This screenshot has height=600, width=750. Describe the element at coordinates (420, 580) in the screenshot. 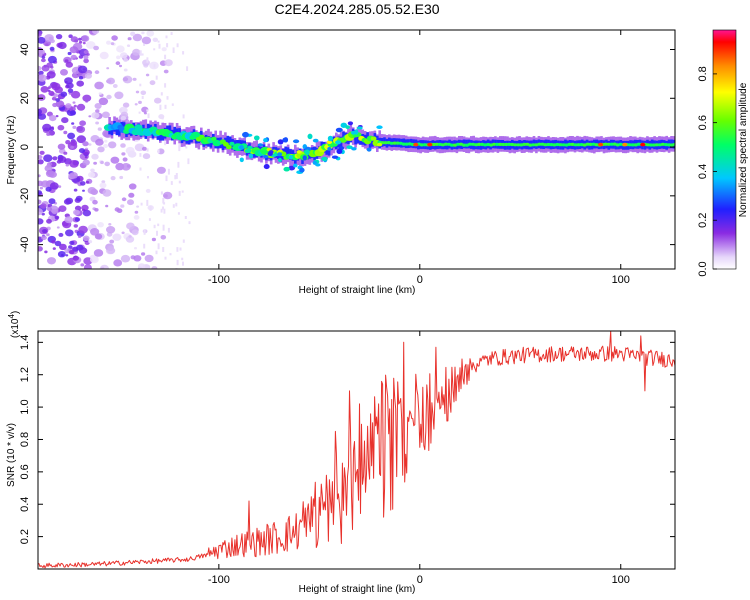

I see `x-tick-label: 0` at that location.